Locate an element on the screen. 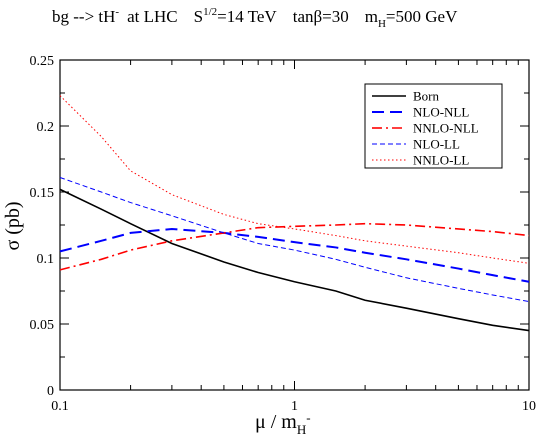  x-tick-label: 10 is located at coordinates (529, 406).